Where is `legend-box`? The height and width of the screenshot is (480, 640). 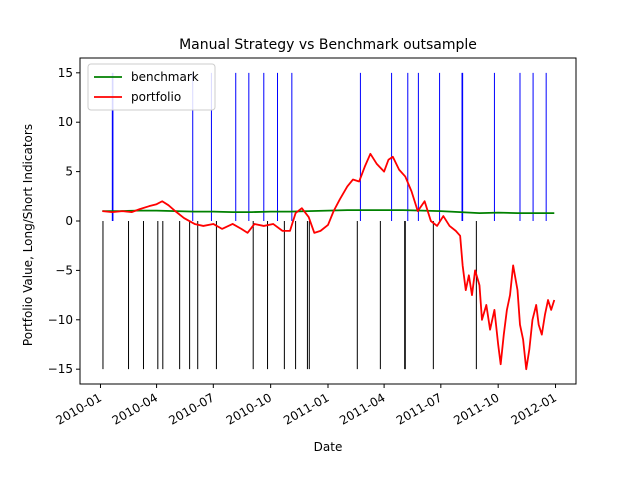 legend-box is located at coordinates (151, 87).